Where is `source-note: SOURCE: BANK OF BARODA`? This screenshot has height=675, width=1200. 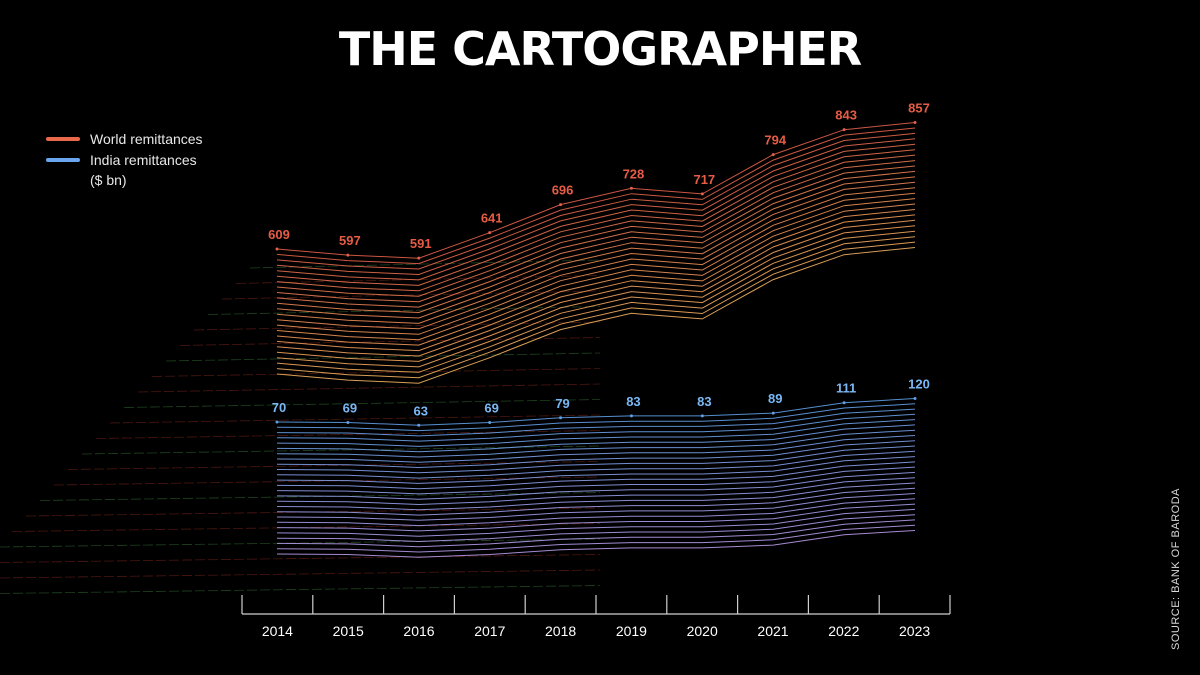 source-note: SOURCE: BANK OF BARODA is located at coordinates (1176, 569).